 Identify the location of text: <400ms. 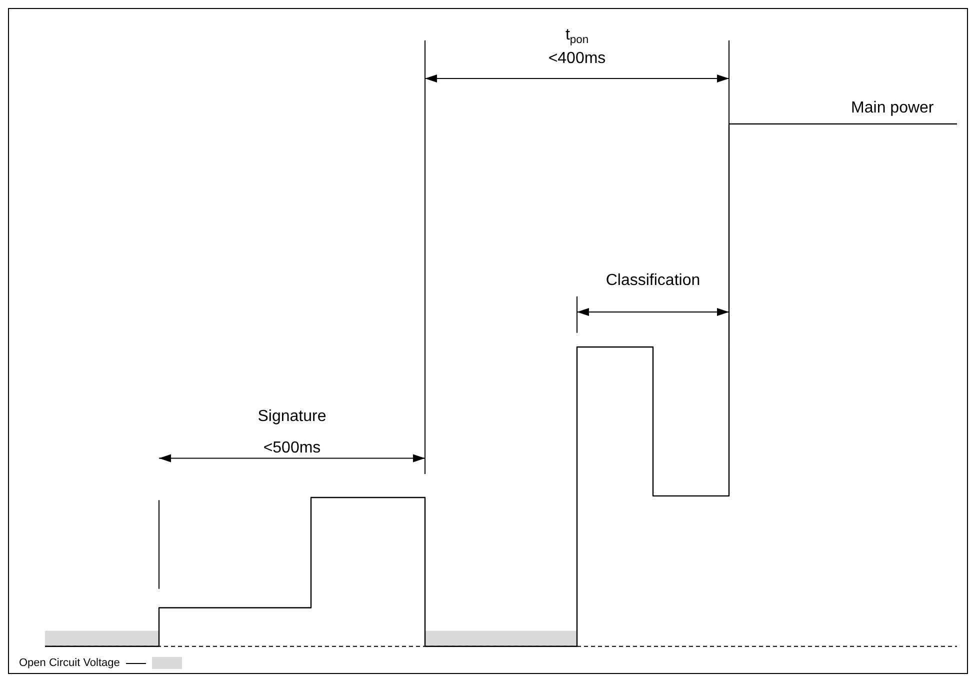
(577, 59).